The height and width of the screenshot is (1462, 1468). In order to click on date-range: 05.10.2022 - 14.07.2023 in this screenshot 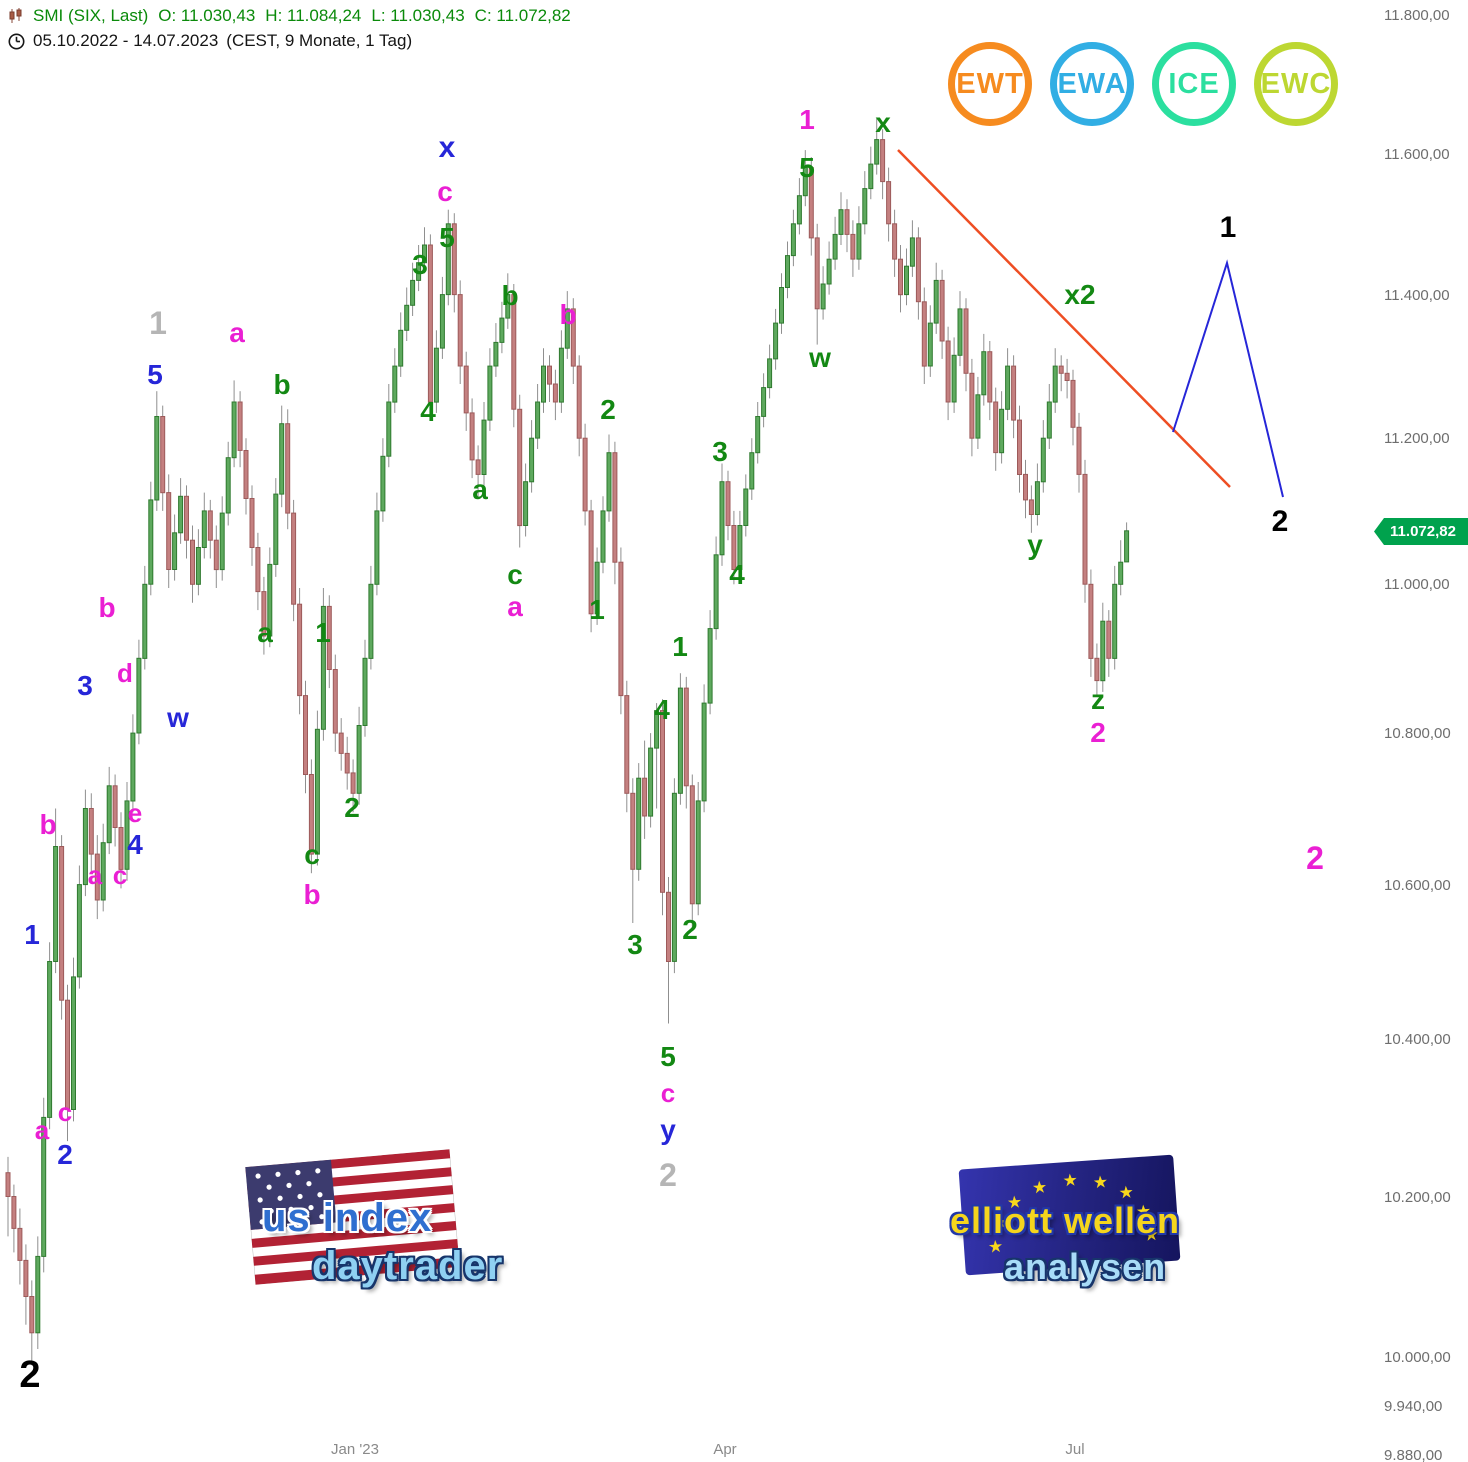, I will do `click(126, 40)`.